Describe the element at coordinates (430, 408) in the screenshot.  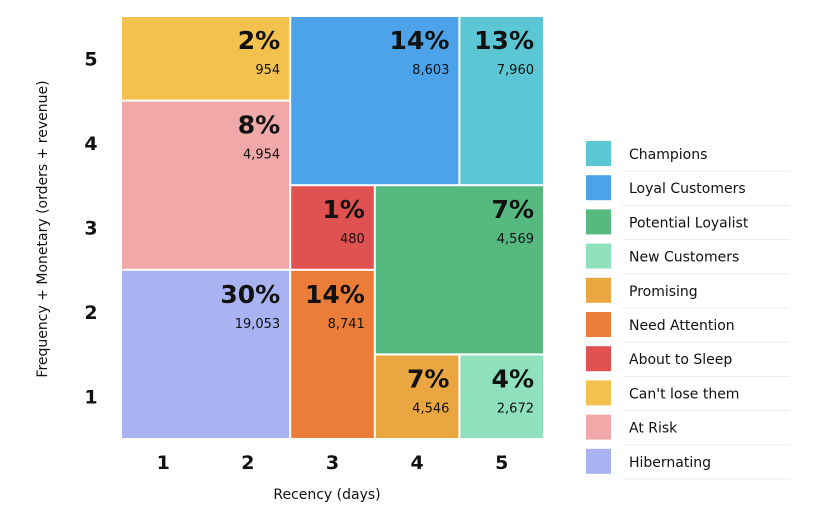
I see `segment-count: 4,546` at that location.